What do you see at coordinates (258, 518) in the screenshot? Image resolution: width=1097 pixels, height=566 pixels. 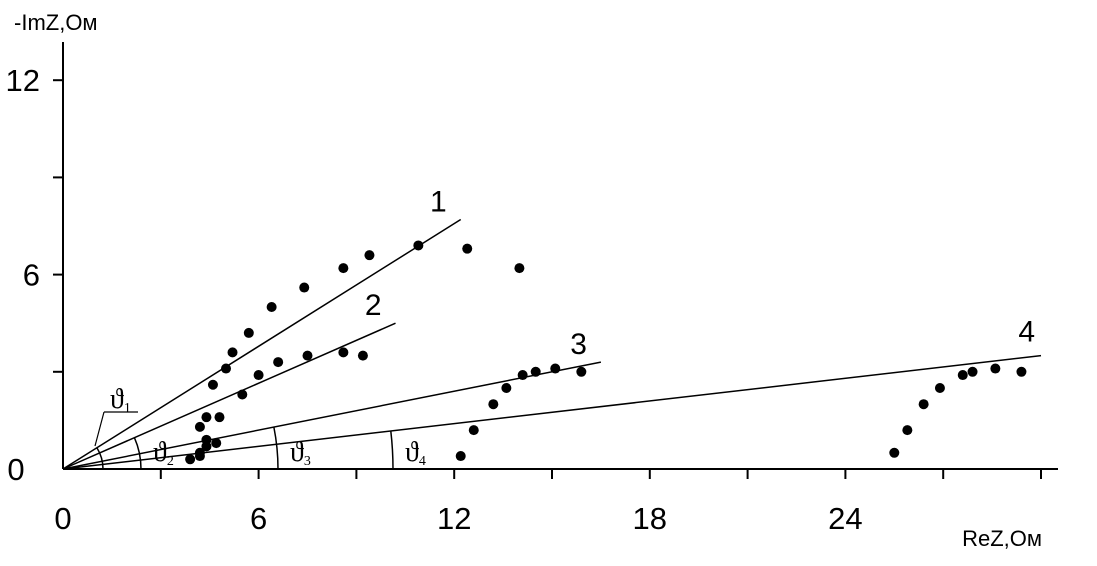 I see `x-tick-label: 6` at bounding box center [258, 518].